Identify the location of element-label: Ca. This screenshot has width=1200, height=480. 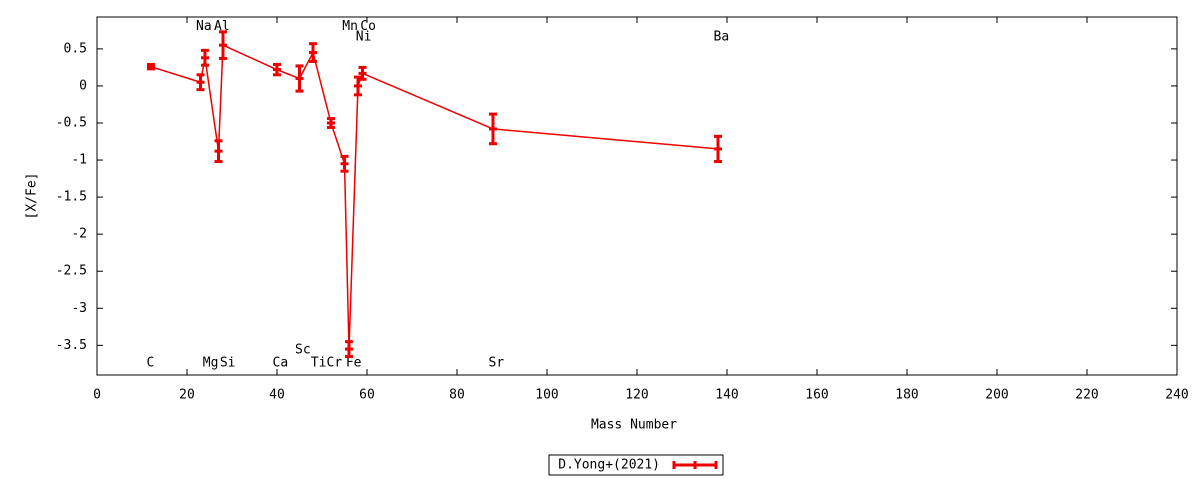
(281, 363).